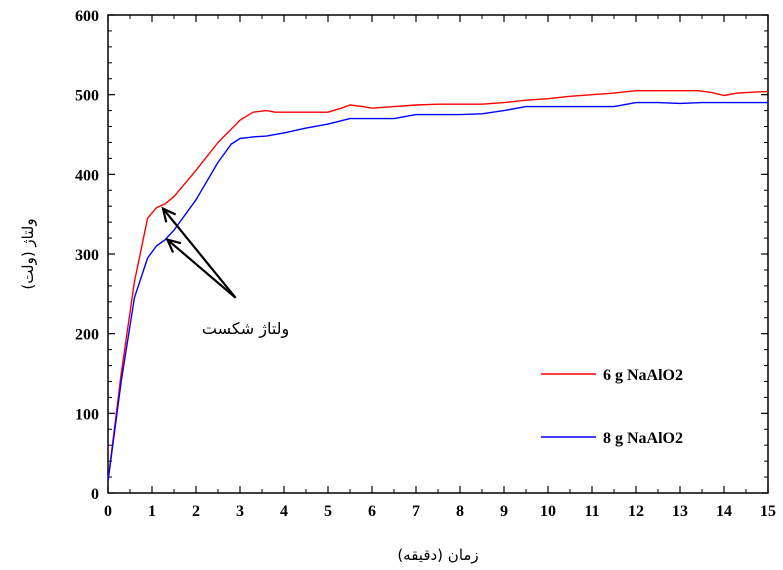 This screenshot has width=783, height=570. What do you see at coordinates (724, 511) in the screenshot?
I see `x-tick-label: 14` at bounding box center [724, 511].